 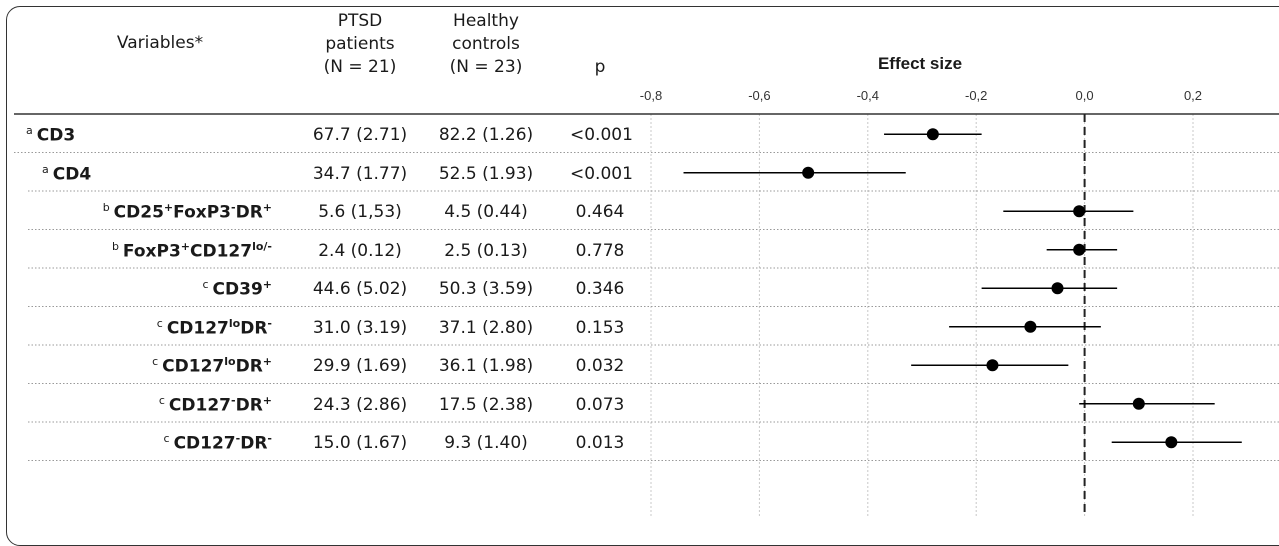 I want to click on variable-name: a CD4, so click(x=66, y=174).